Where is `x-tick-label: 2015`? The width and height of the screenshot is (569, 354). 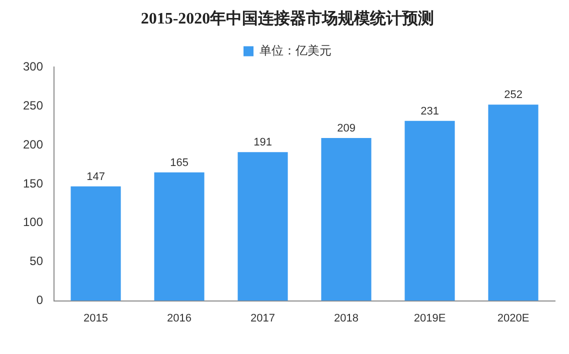
x-tick-label: 2015 is located at coordinates (96, 318).